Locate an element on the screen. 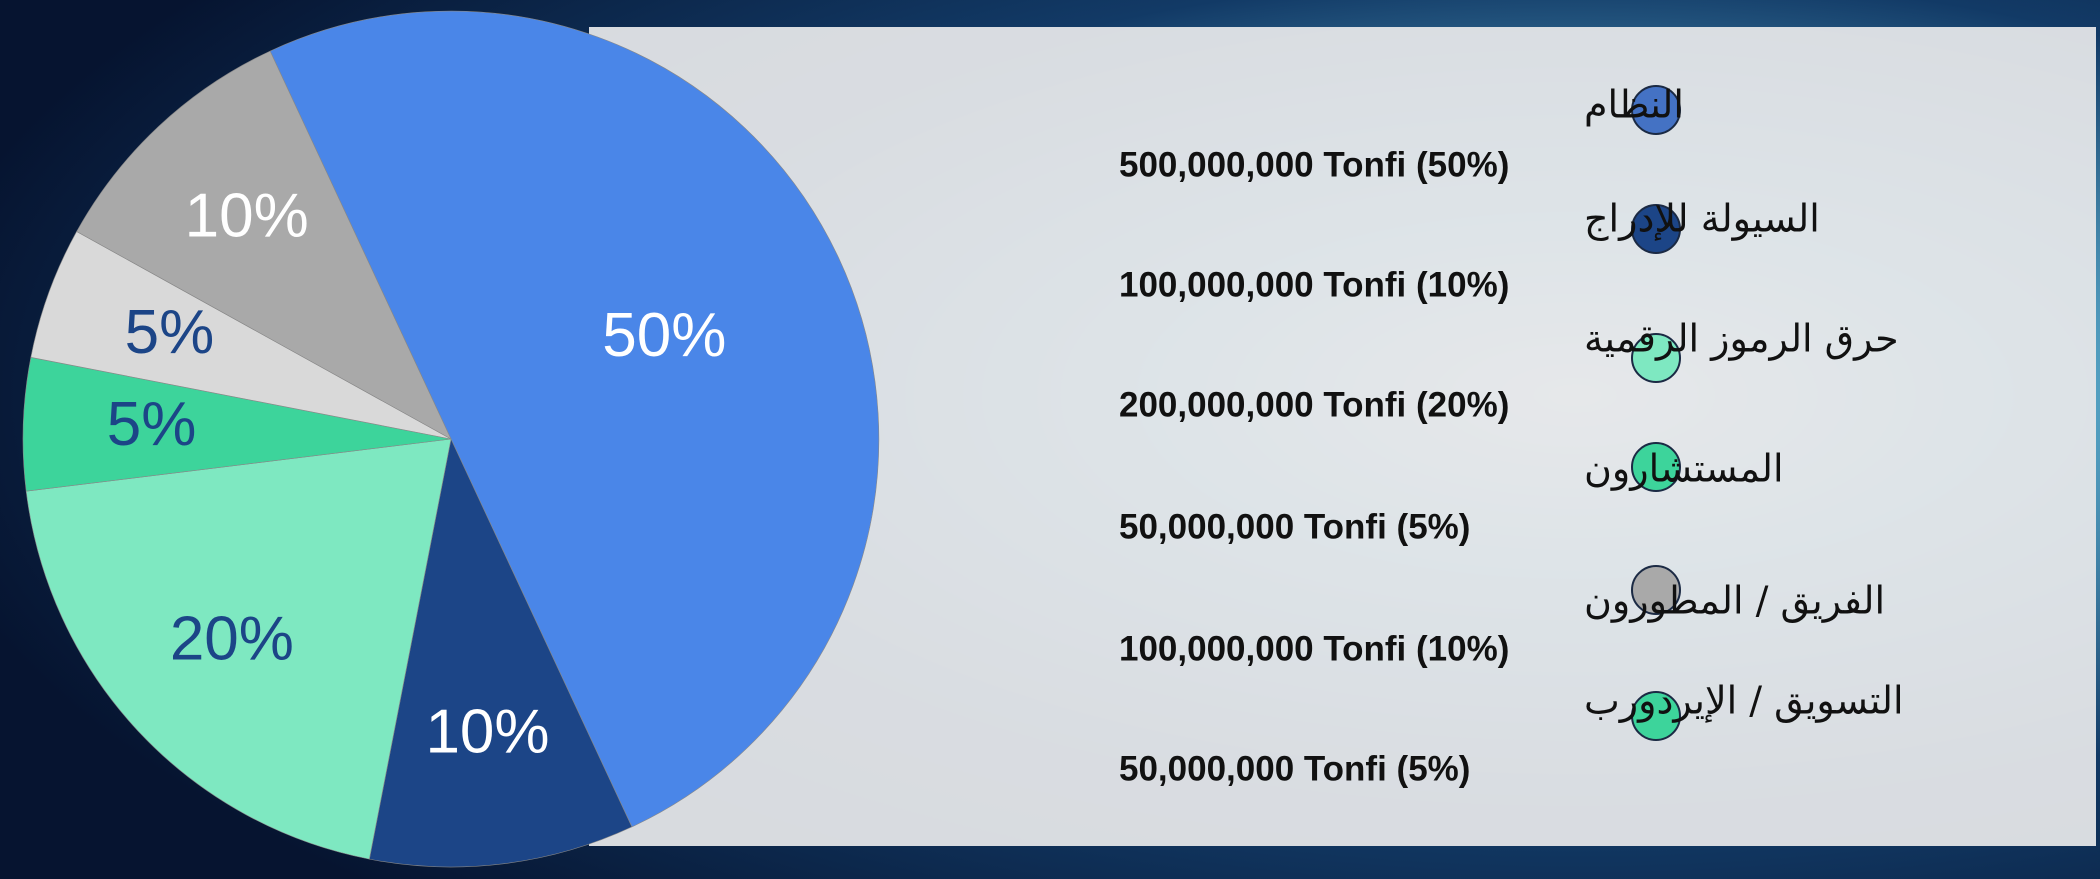  legend-detail: 200,000,000 Tonfi (20%) is located at coordinates (1314, 404).